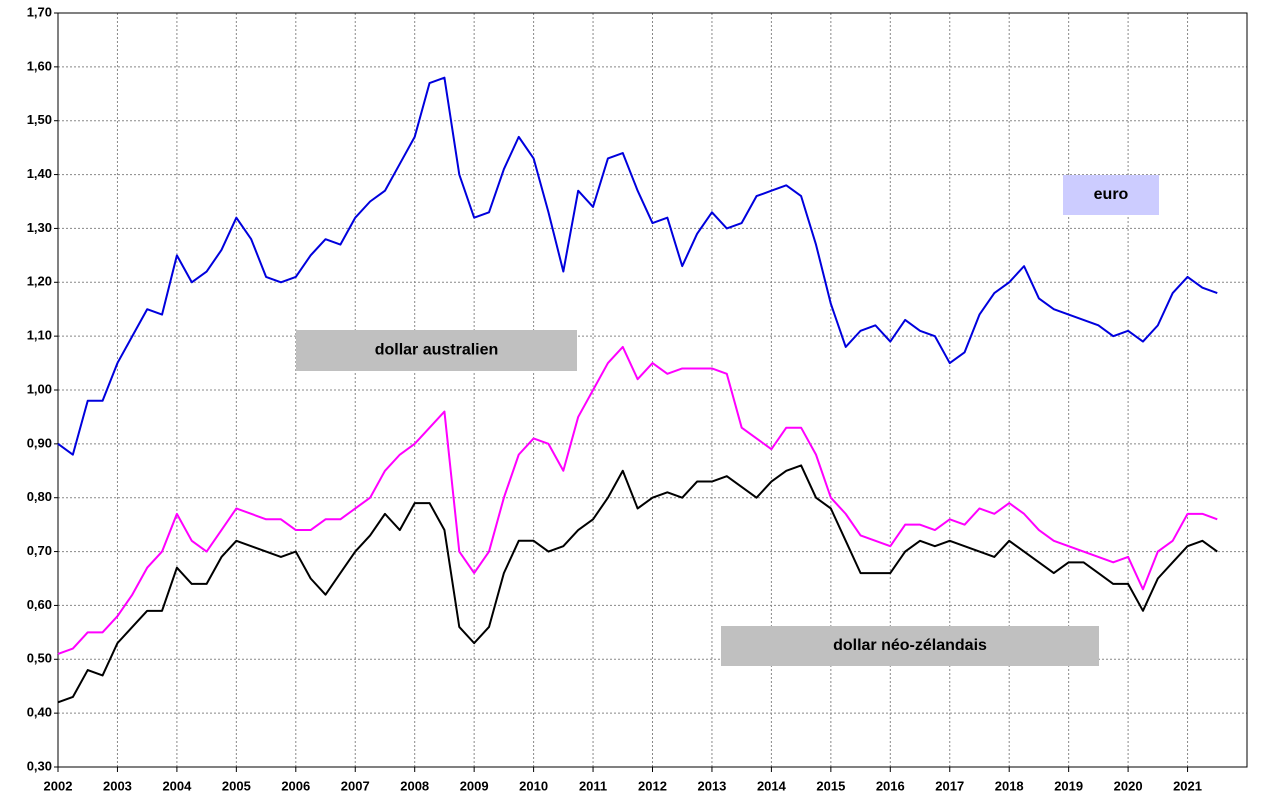 Image resolution: width=1267 pixels, height=798 pixels. What do you see at coordinates (830, 785) in the screenshot?
I see `x-tick-label: 2015` at bounding box center [830, 785].